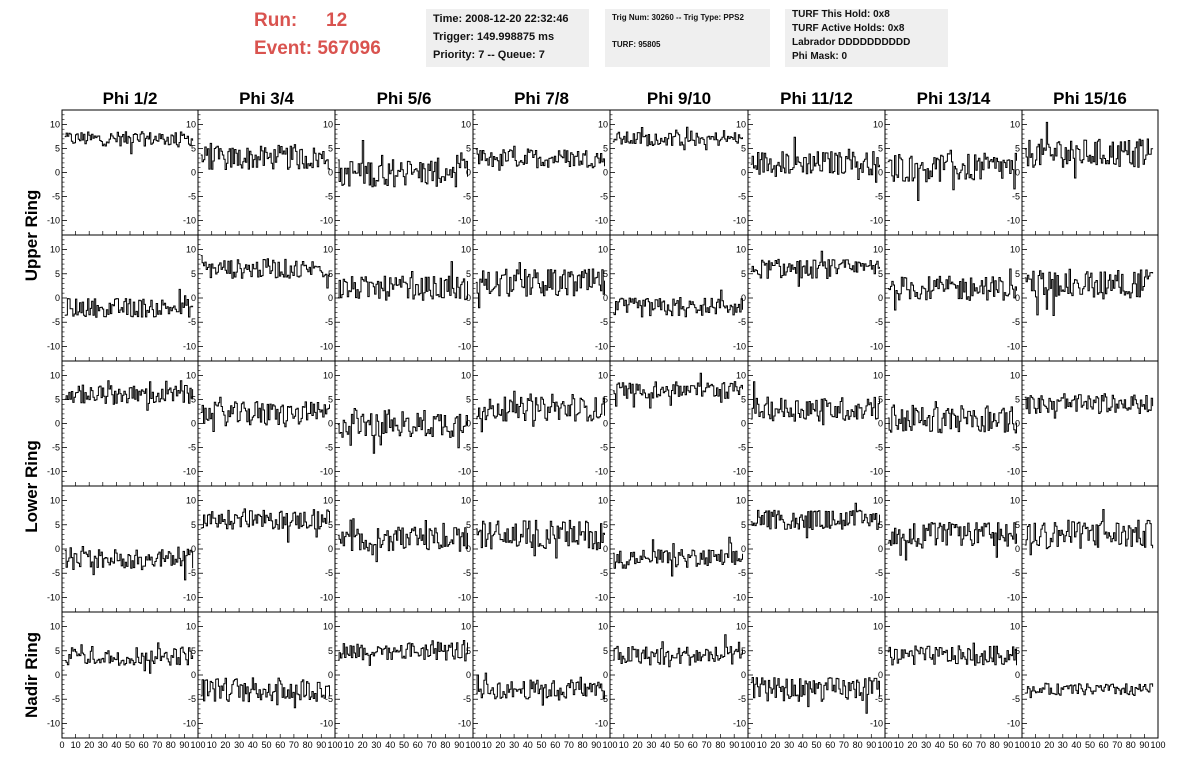 This screenshot has width=1196, height=772. Describe the element at coordinates (501, 19) in the screenshot. I see `time-text: Time: 2008-12-20 22:32:46` at that location.